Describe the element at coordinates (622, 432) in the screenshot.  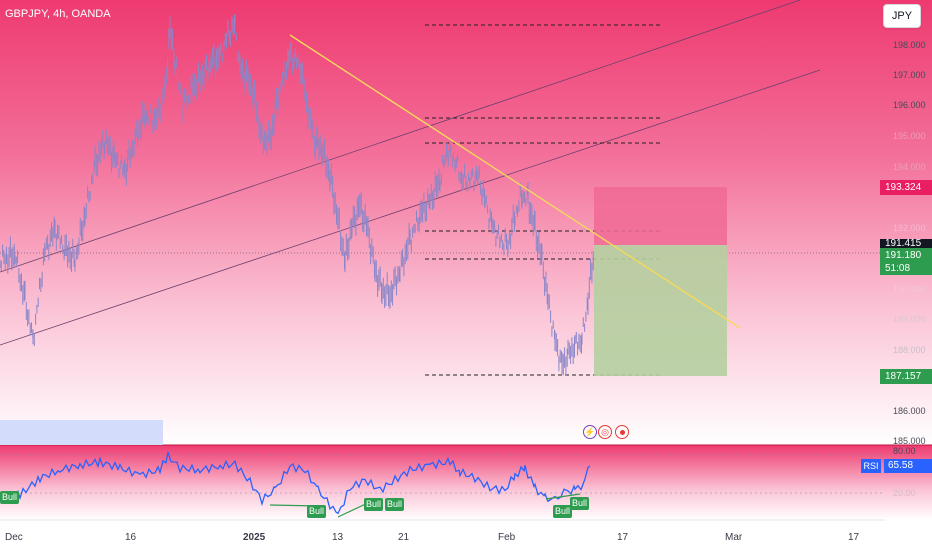
I see `target-icon` at that location.